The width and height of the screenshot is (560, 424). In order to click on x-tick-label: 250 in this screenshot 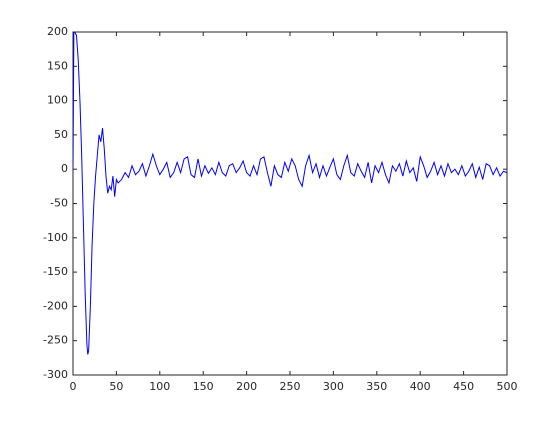, I will do `click(290, 386)`.